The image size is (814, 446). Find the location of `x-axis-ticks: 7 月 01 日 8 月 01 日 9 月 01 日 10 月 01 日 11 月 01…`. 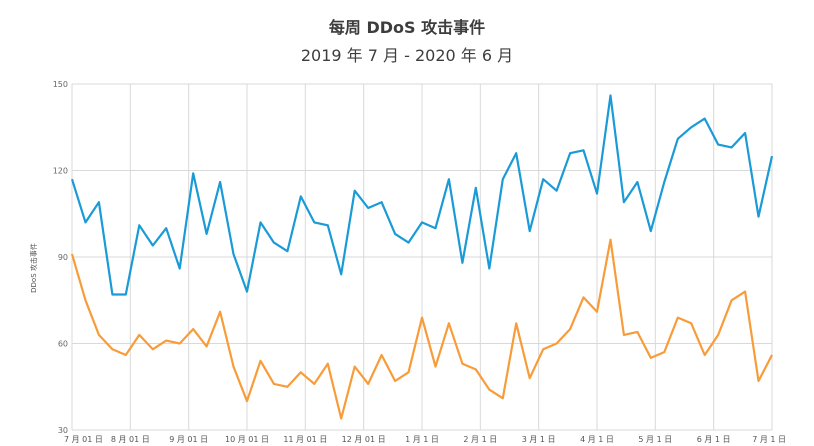

x-axis-ticks: 7 月 01 日 8 月 01 日 9 月 01 日 10 月 01 日 11 月 01… is located at coordinates (425, 439).